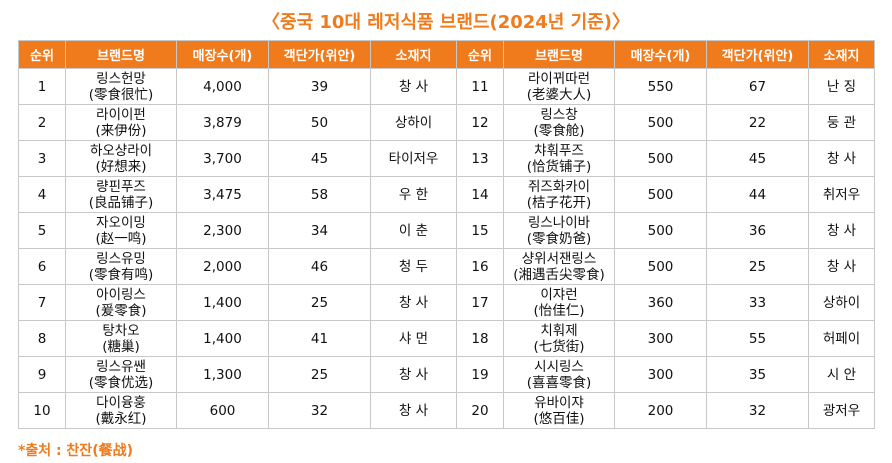 This screenshot has width=892, height=463. Describe the element at coordinates (559, 346) in the screenshot. I see `brand-name-chinese: (七货街)` at that location.